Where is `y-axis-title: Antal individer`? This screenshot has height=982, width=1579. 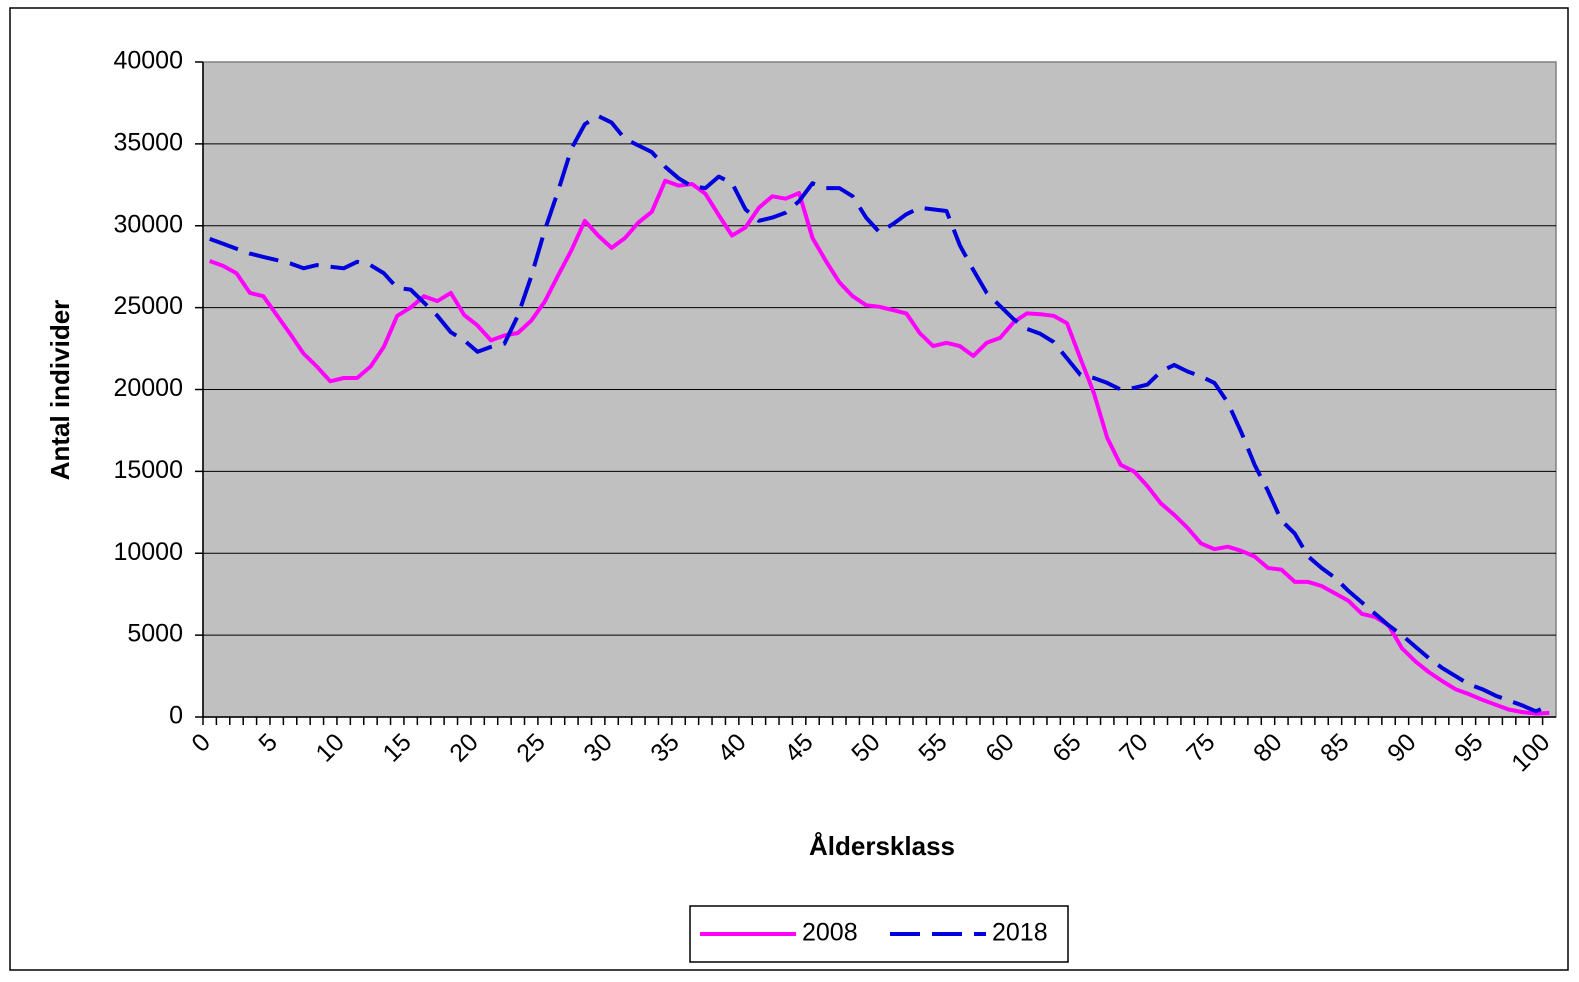 y-axis-title: Antal individer is located at coordinates (60, 390).